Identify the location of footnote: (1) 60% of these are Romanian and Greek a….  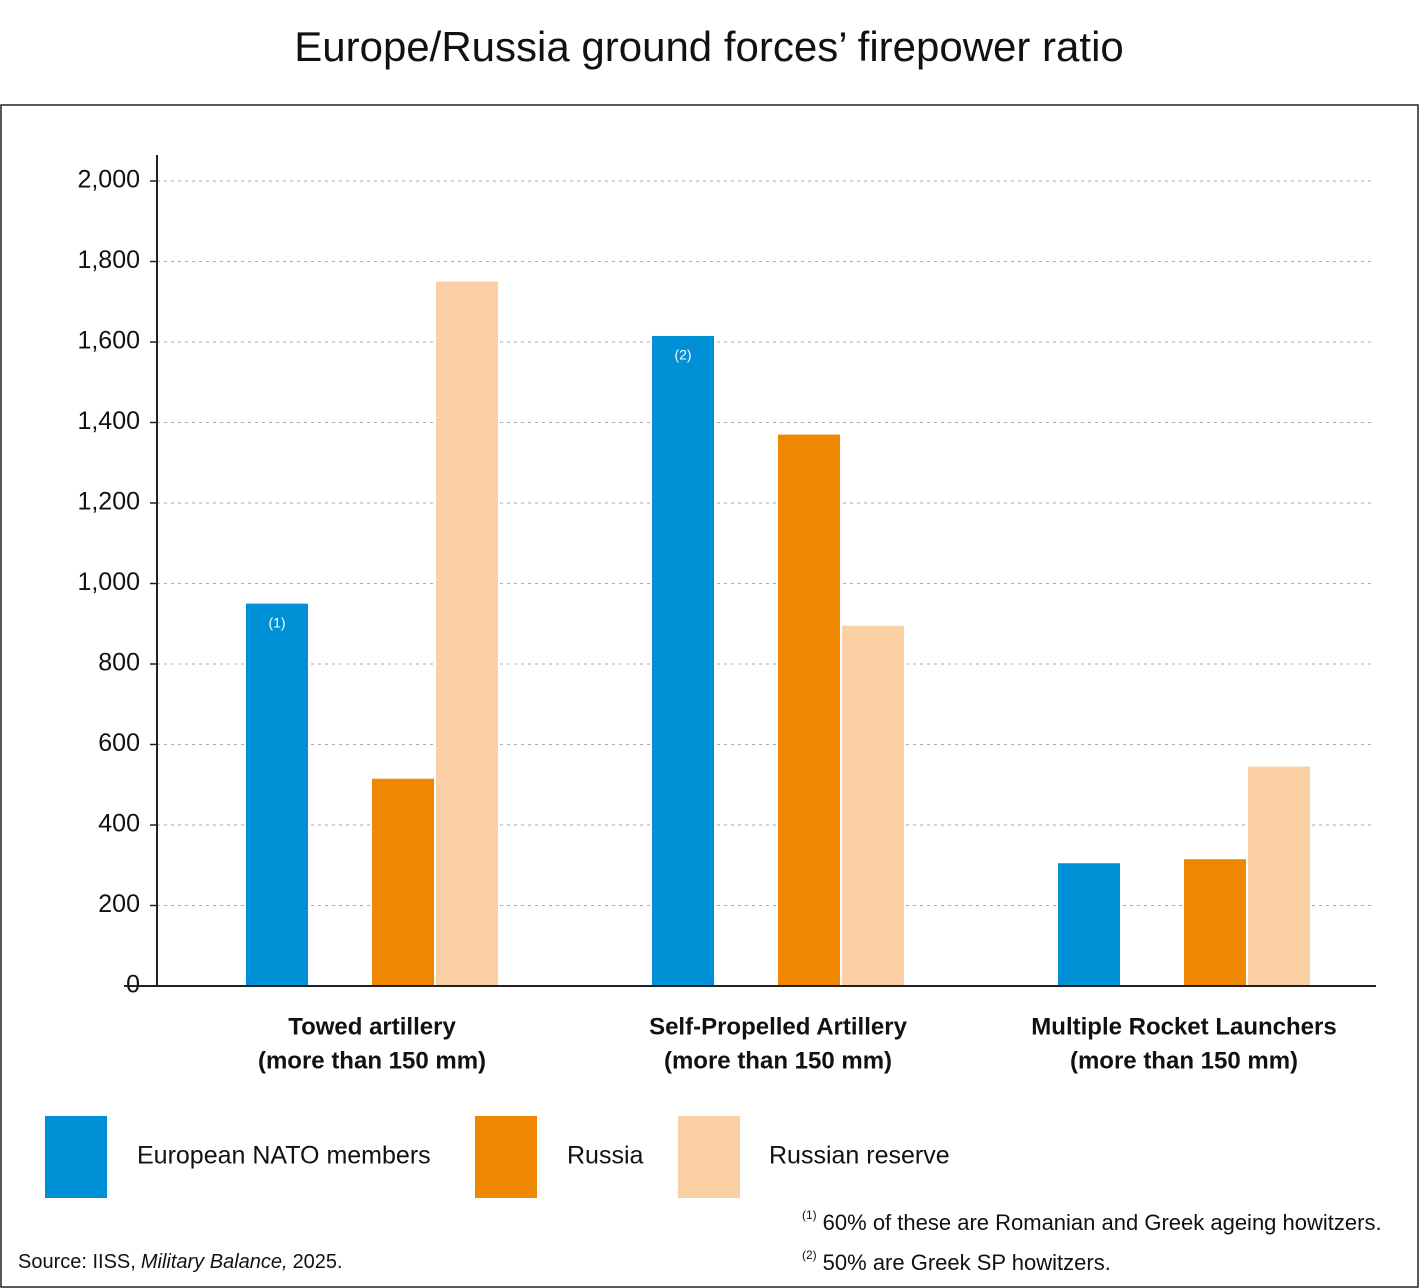
(1092, 1221).